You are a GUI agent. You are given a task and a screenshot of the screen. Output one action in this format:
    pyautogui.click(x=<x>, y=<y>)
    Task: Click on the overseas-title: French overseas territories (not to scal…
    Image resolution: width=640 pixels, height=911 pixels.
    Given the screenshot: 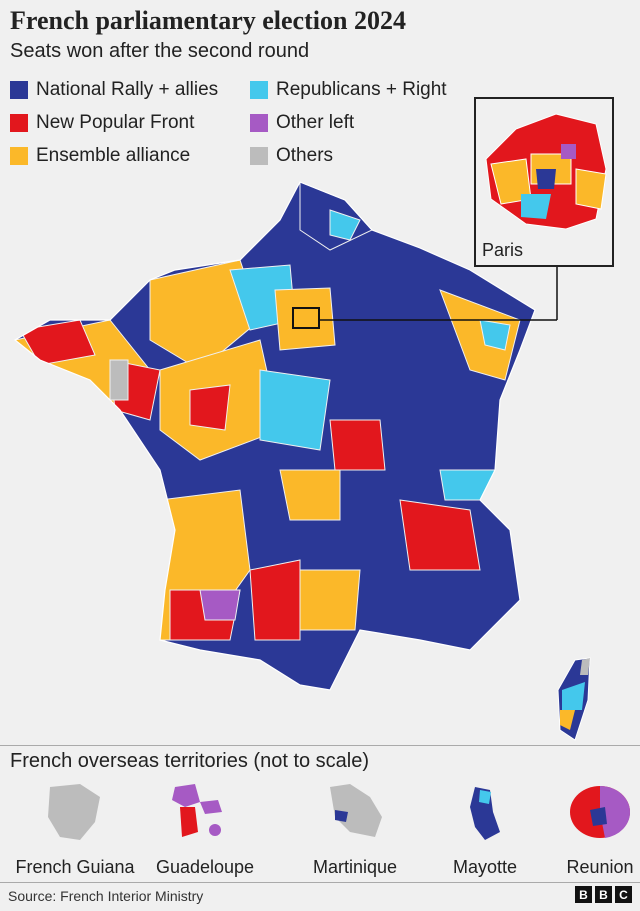 What is the action you would take?
    pyautogui.click(x=190, y=761)
    